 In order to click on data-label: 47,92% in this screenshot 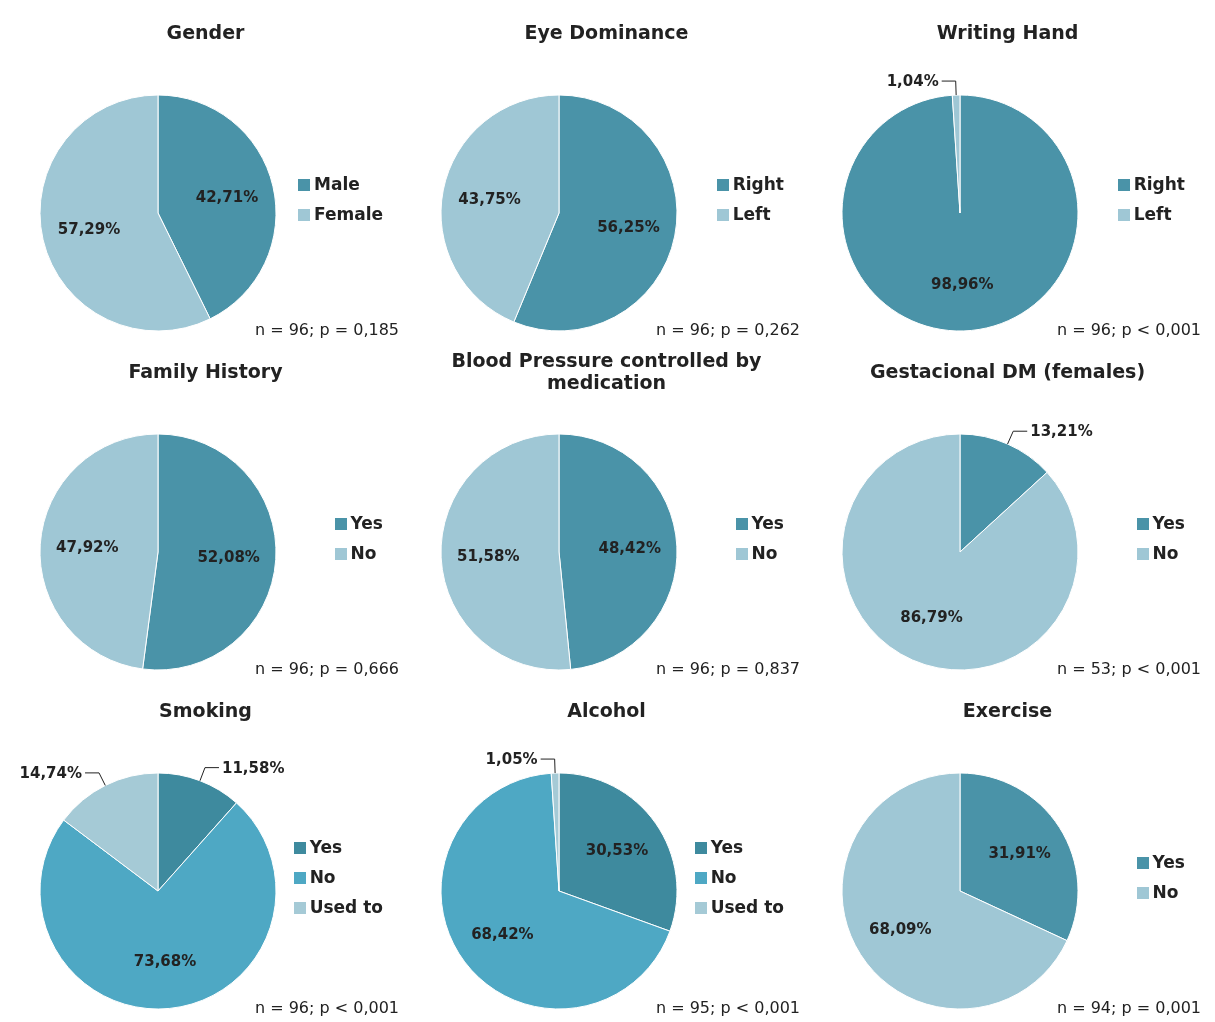, I will do `click(87, 547)`.